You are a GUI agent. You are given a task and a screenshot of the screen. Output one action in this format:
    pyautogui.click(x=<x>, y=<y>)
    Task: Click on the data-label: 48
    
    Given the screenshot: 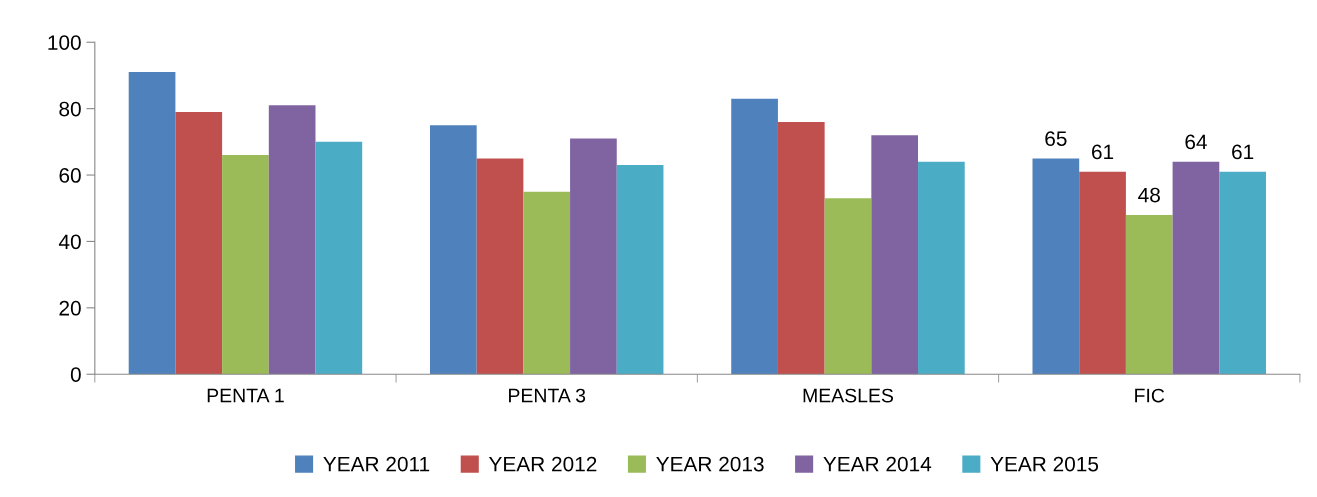 What is the action you would take?
    pyautogui.click(x=1149, y=195)
    